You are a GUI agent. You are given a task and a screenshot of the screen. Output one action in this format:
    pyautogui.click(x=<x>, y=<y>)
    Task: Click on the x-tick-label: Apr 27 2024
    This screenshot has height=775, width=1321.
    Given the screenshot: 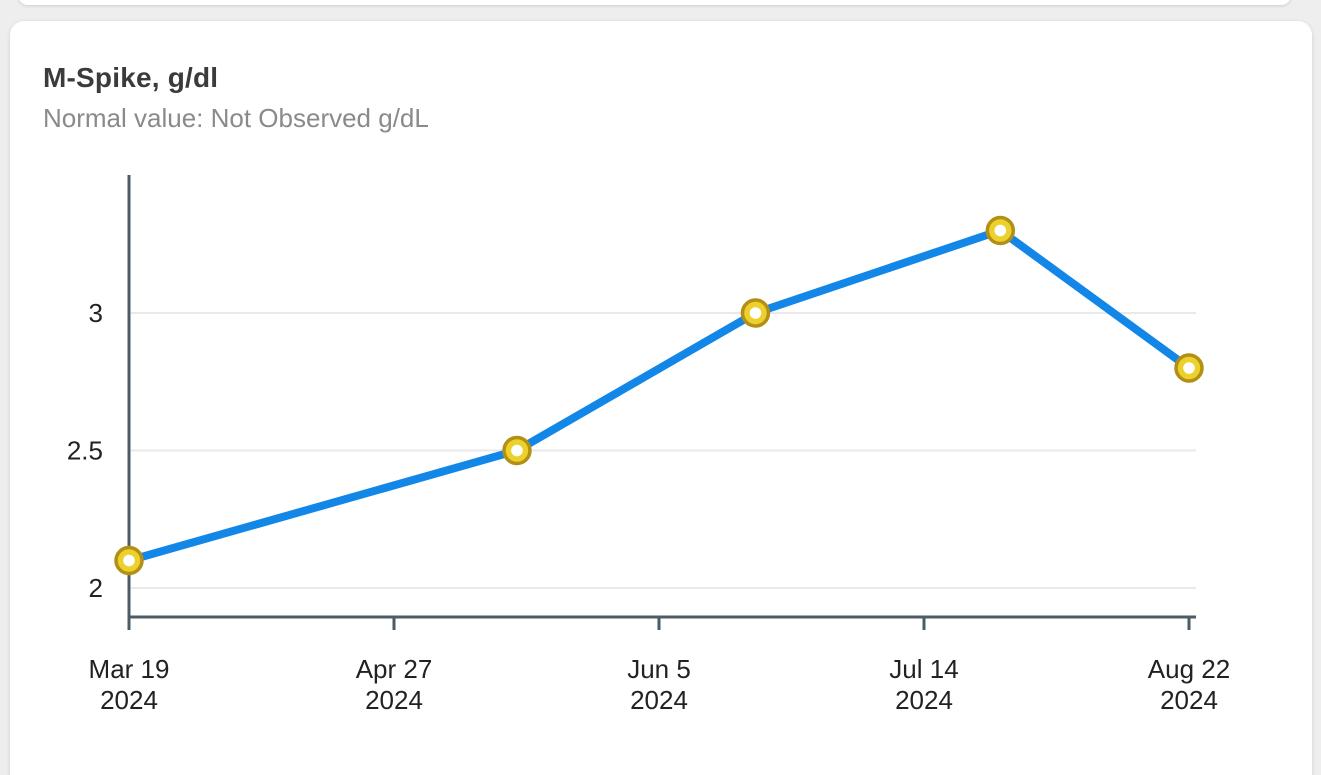 What is the action you would take?
    pyautogui.click(x=394, y=684)
    